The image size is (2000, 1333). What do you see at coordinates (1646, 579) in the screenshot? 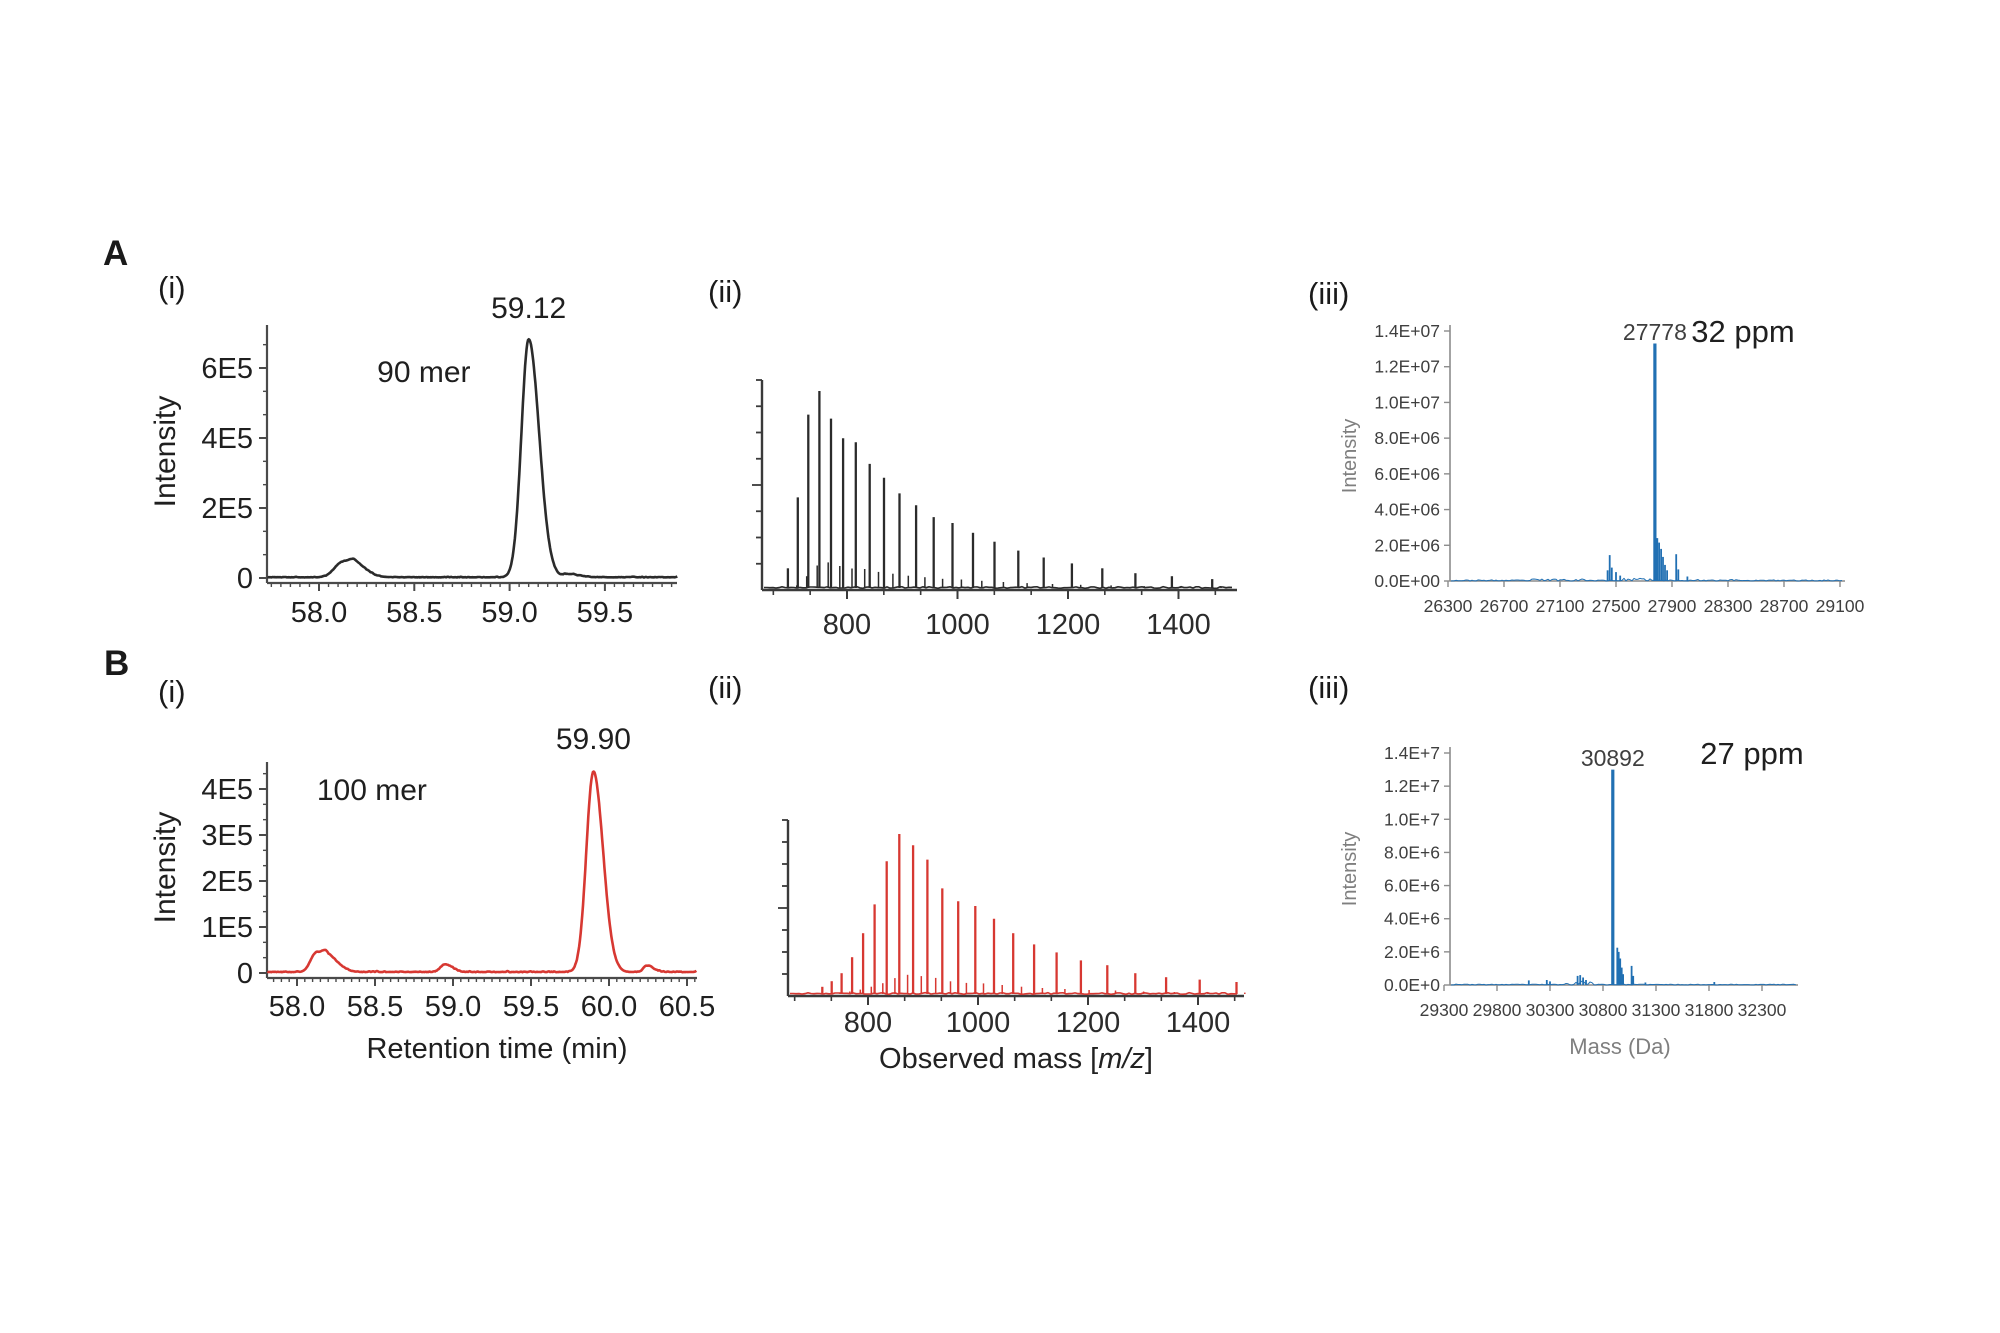
I see `noise-baseline` at bounding box center [1646, 579].